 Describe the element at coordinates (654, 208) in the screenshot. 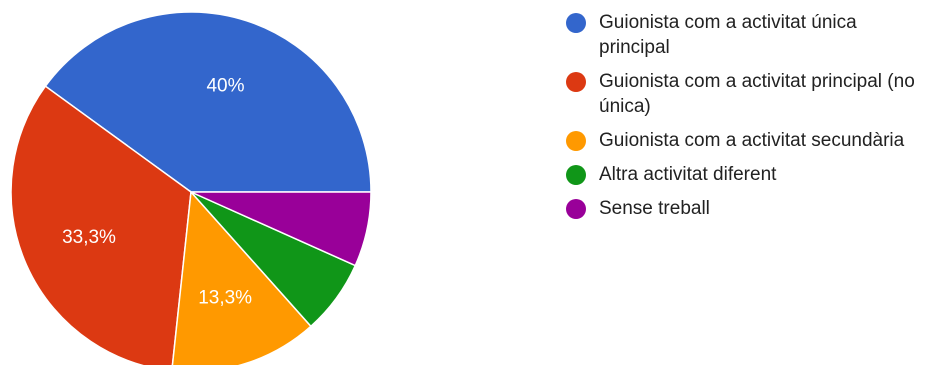

I see `legend-label: Sense treball` at that location.